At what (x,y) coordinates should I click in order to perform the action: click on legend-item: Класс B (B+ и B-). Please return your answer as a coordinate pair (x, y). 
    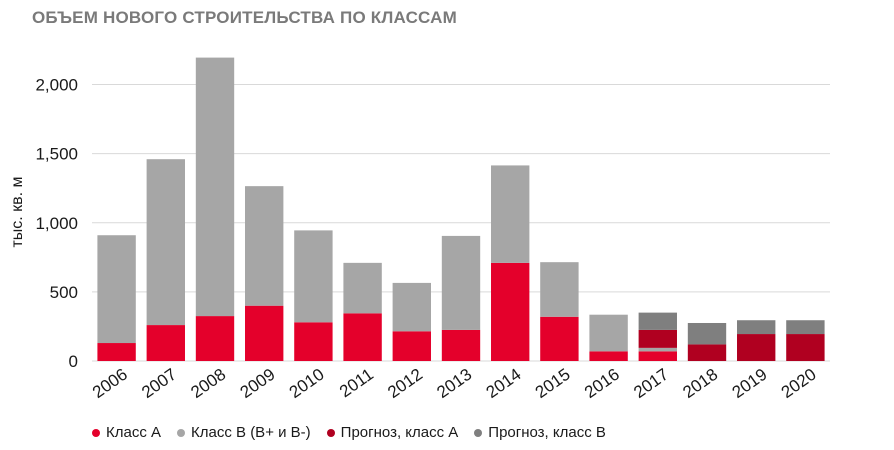
    Looking at the image, I should click on (244, 432).